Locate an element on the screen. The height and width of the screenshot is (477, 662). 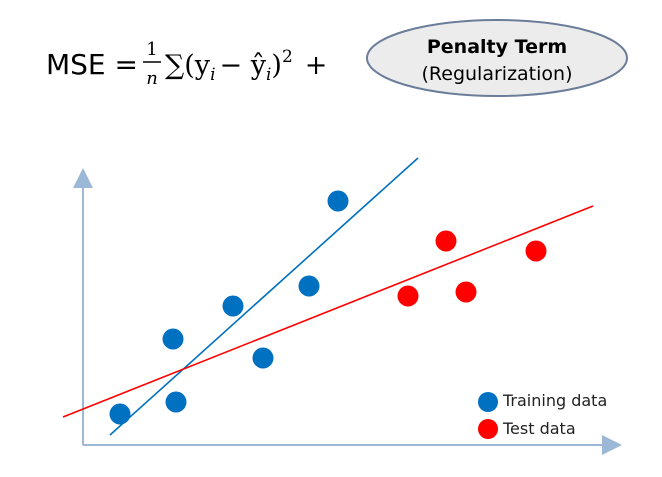
penalty-title: Penalty Term is located at coordinates (497, 47).